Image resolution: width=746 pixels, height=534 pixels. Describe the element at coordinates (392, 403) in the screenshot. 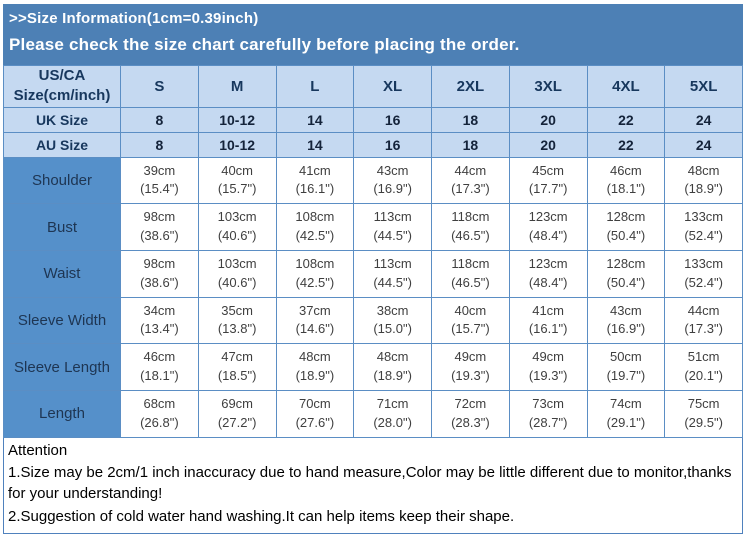

I see `measurement-cm: 71cm` at that location.